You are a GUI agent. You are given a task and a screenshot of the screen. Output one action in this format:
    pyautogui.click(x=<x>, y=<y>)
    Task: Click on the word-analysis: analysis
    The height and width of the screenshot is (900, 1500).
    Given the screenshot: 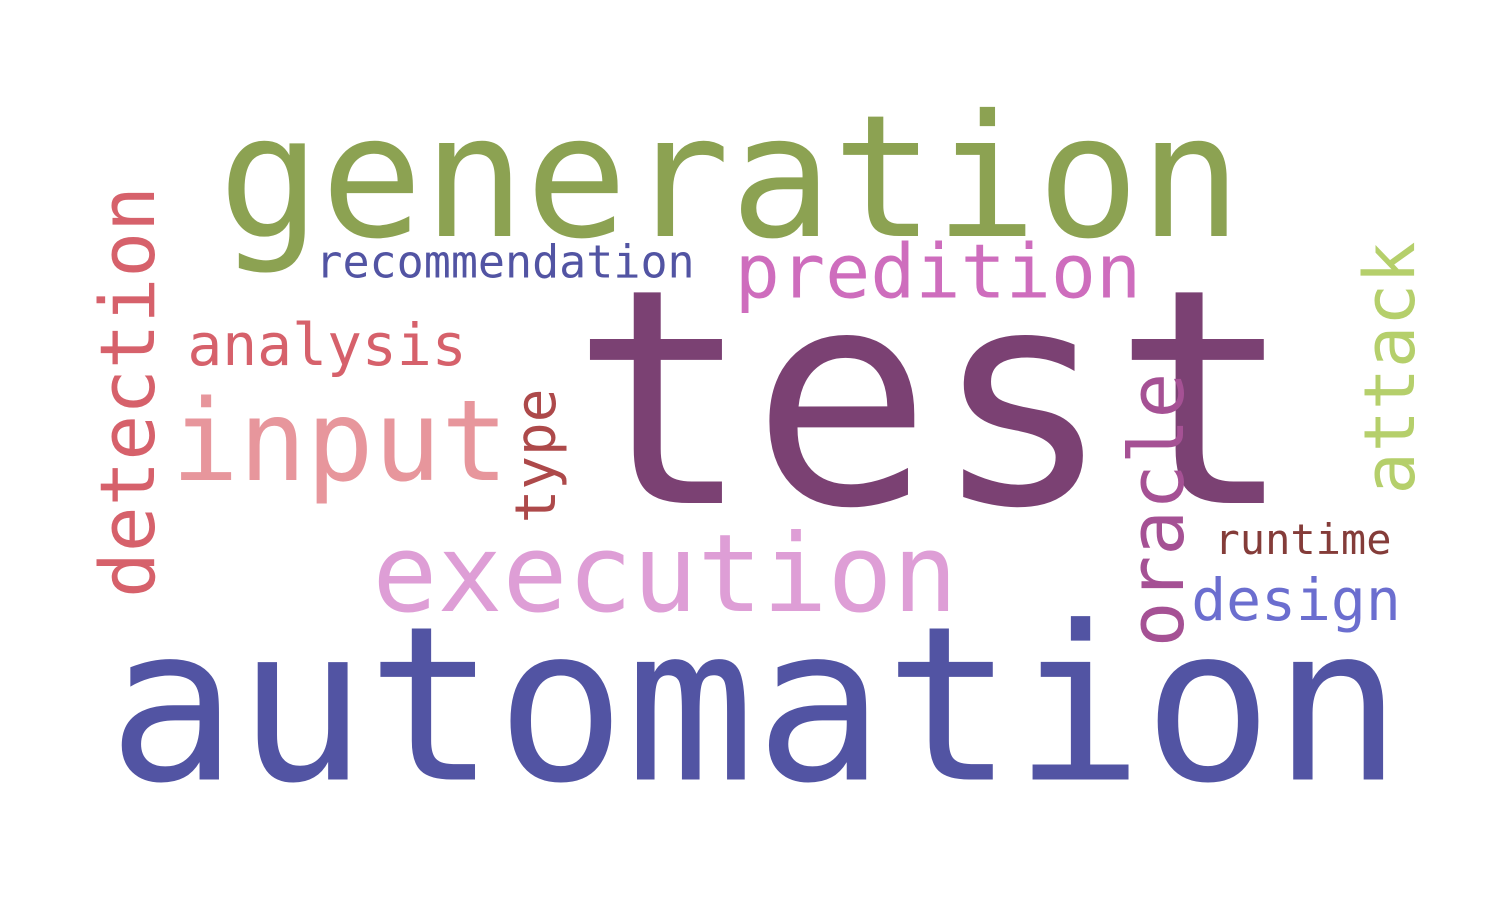 What is the action you would take?
    pyautogui.click(x=327, y=345)
    